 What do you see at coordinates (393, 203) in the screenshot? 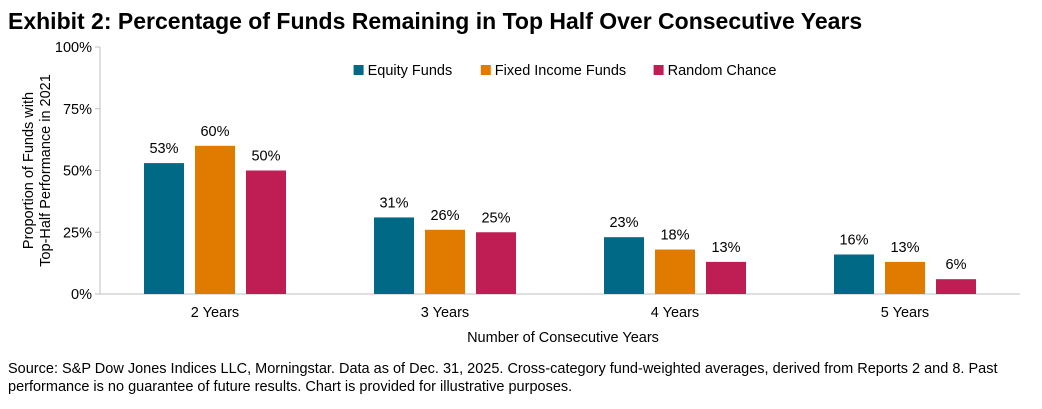
I see `data-label: 31%` at bounding box center [393, 203].